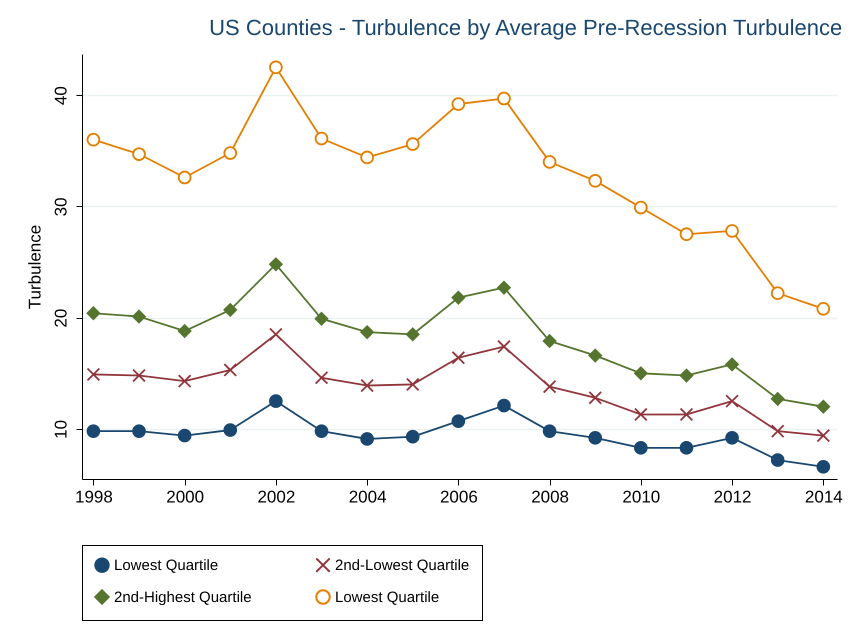 The width and height of the screenshot is (867, 634). Describe the element at coordinates (61, 206) in the screenshot. I see `y-tick-label: 30` at that location.